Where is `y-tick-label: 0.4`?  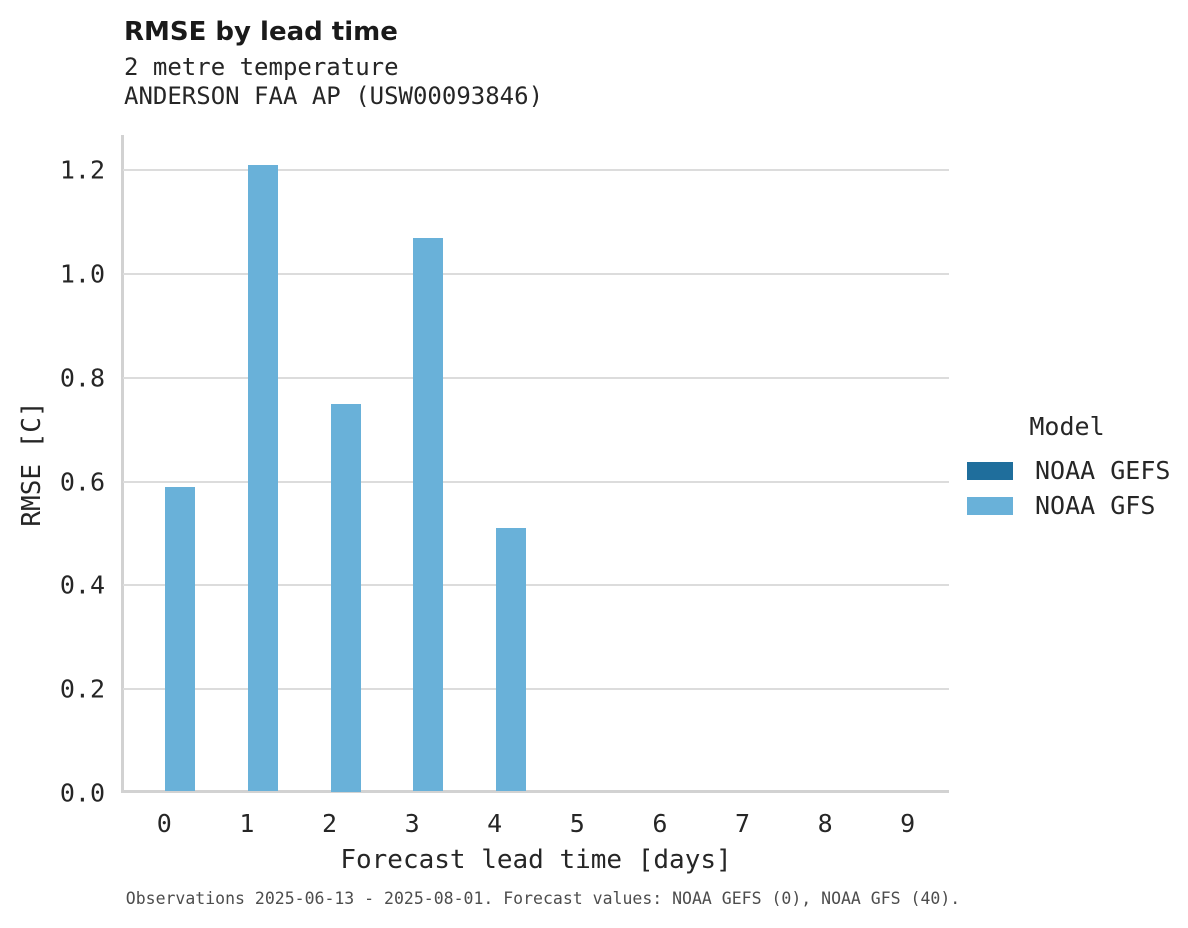
y-tick-label: 0.4 is located at coordinates (82, 585).